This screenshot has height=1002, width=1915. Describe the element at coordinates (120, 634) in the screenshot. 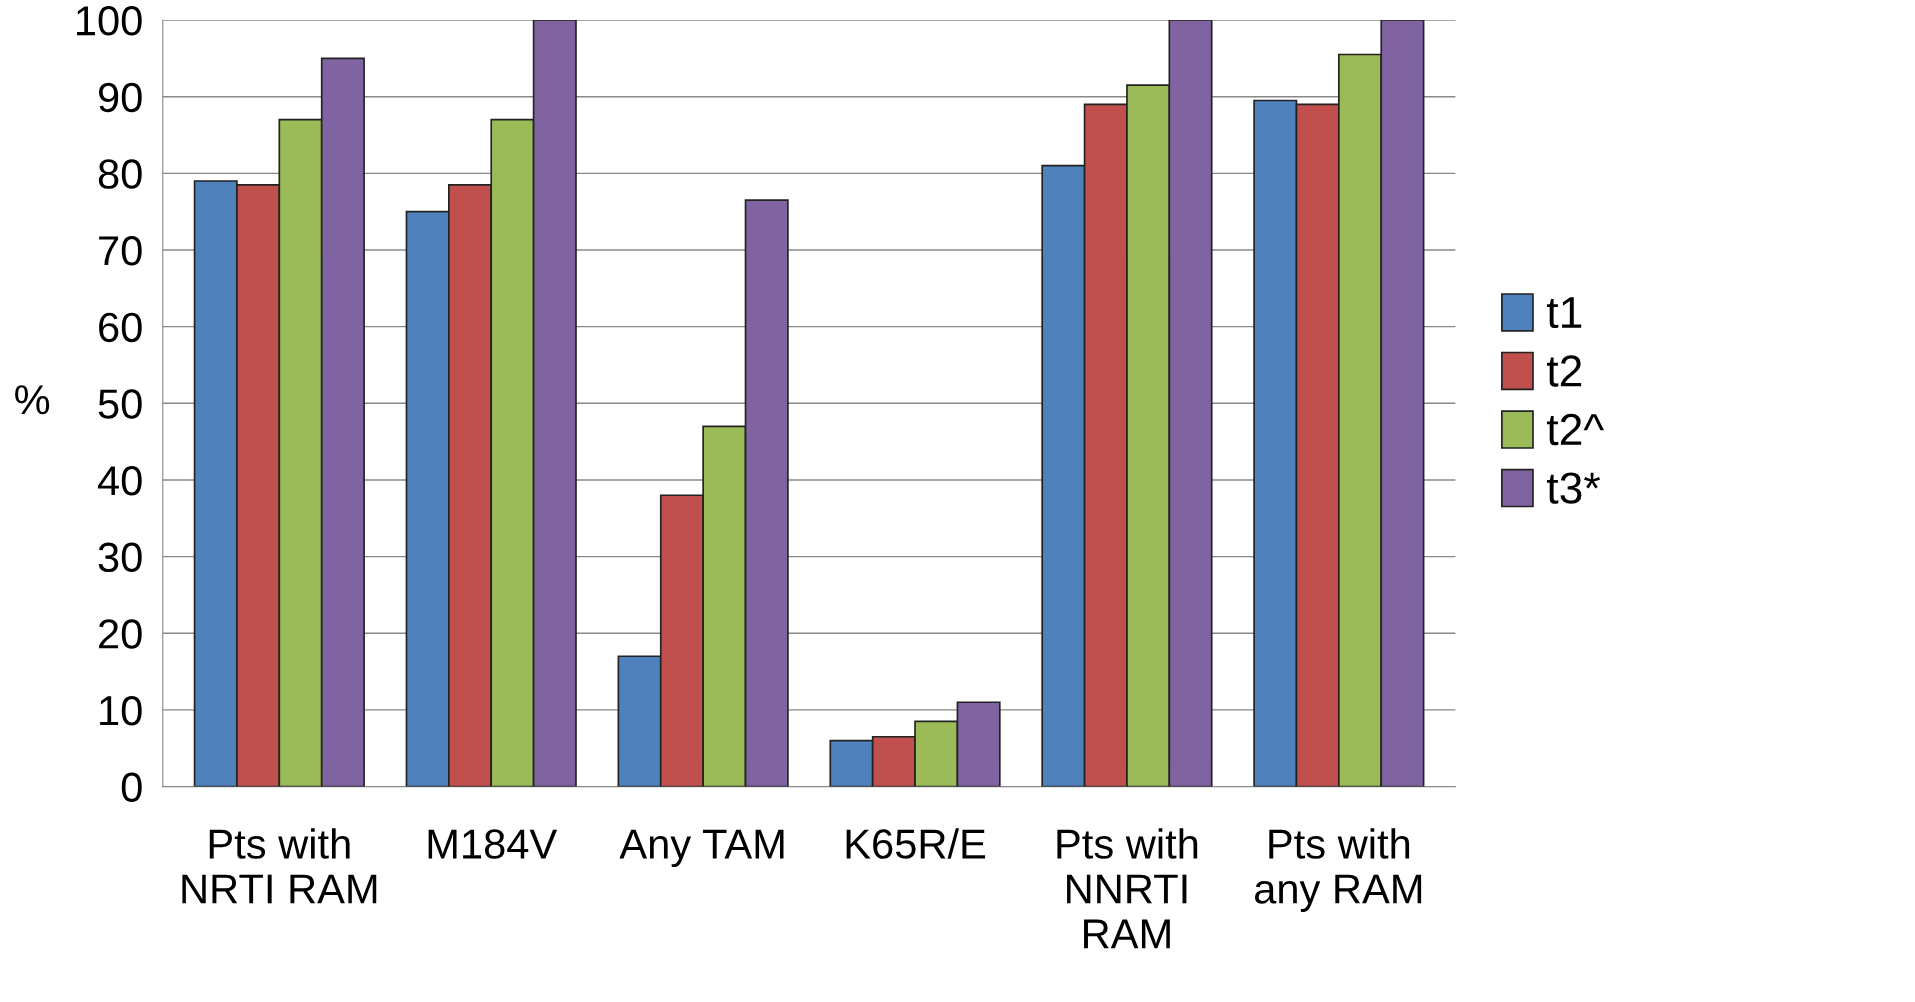

I see `y-tick-label: 20` at that location.